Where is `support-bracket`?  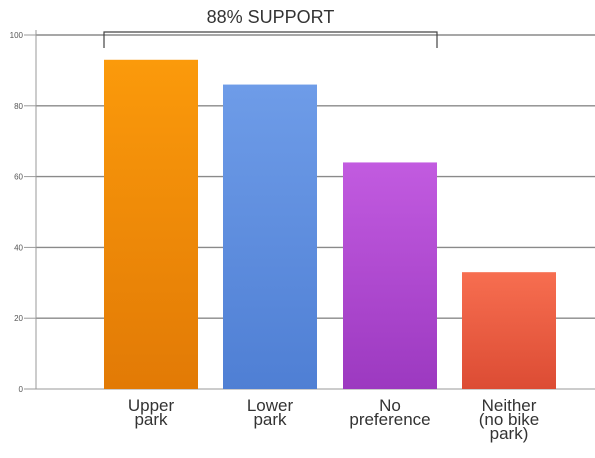
support-bracket is located at coordinates (270, 39).